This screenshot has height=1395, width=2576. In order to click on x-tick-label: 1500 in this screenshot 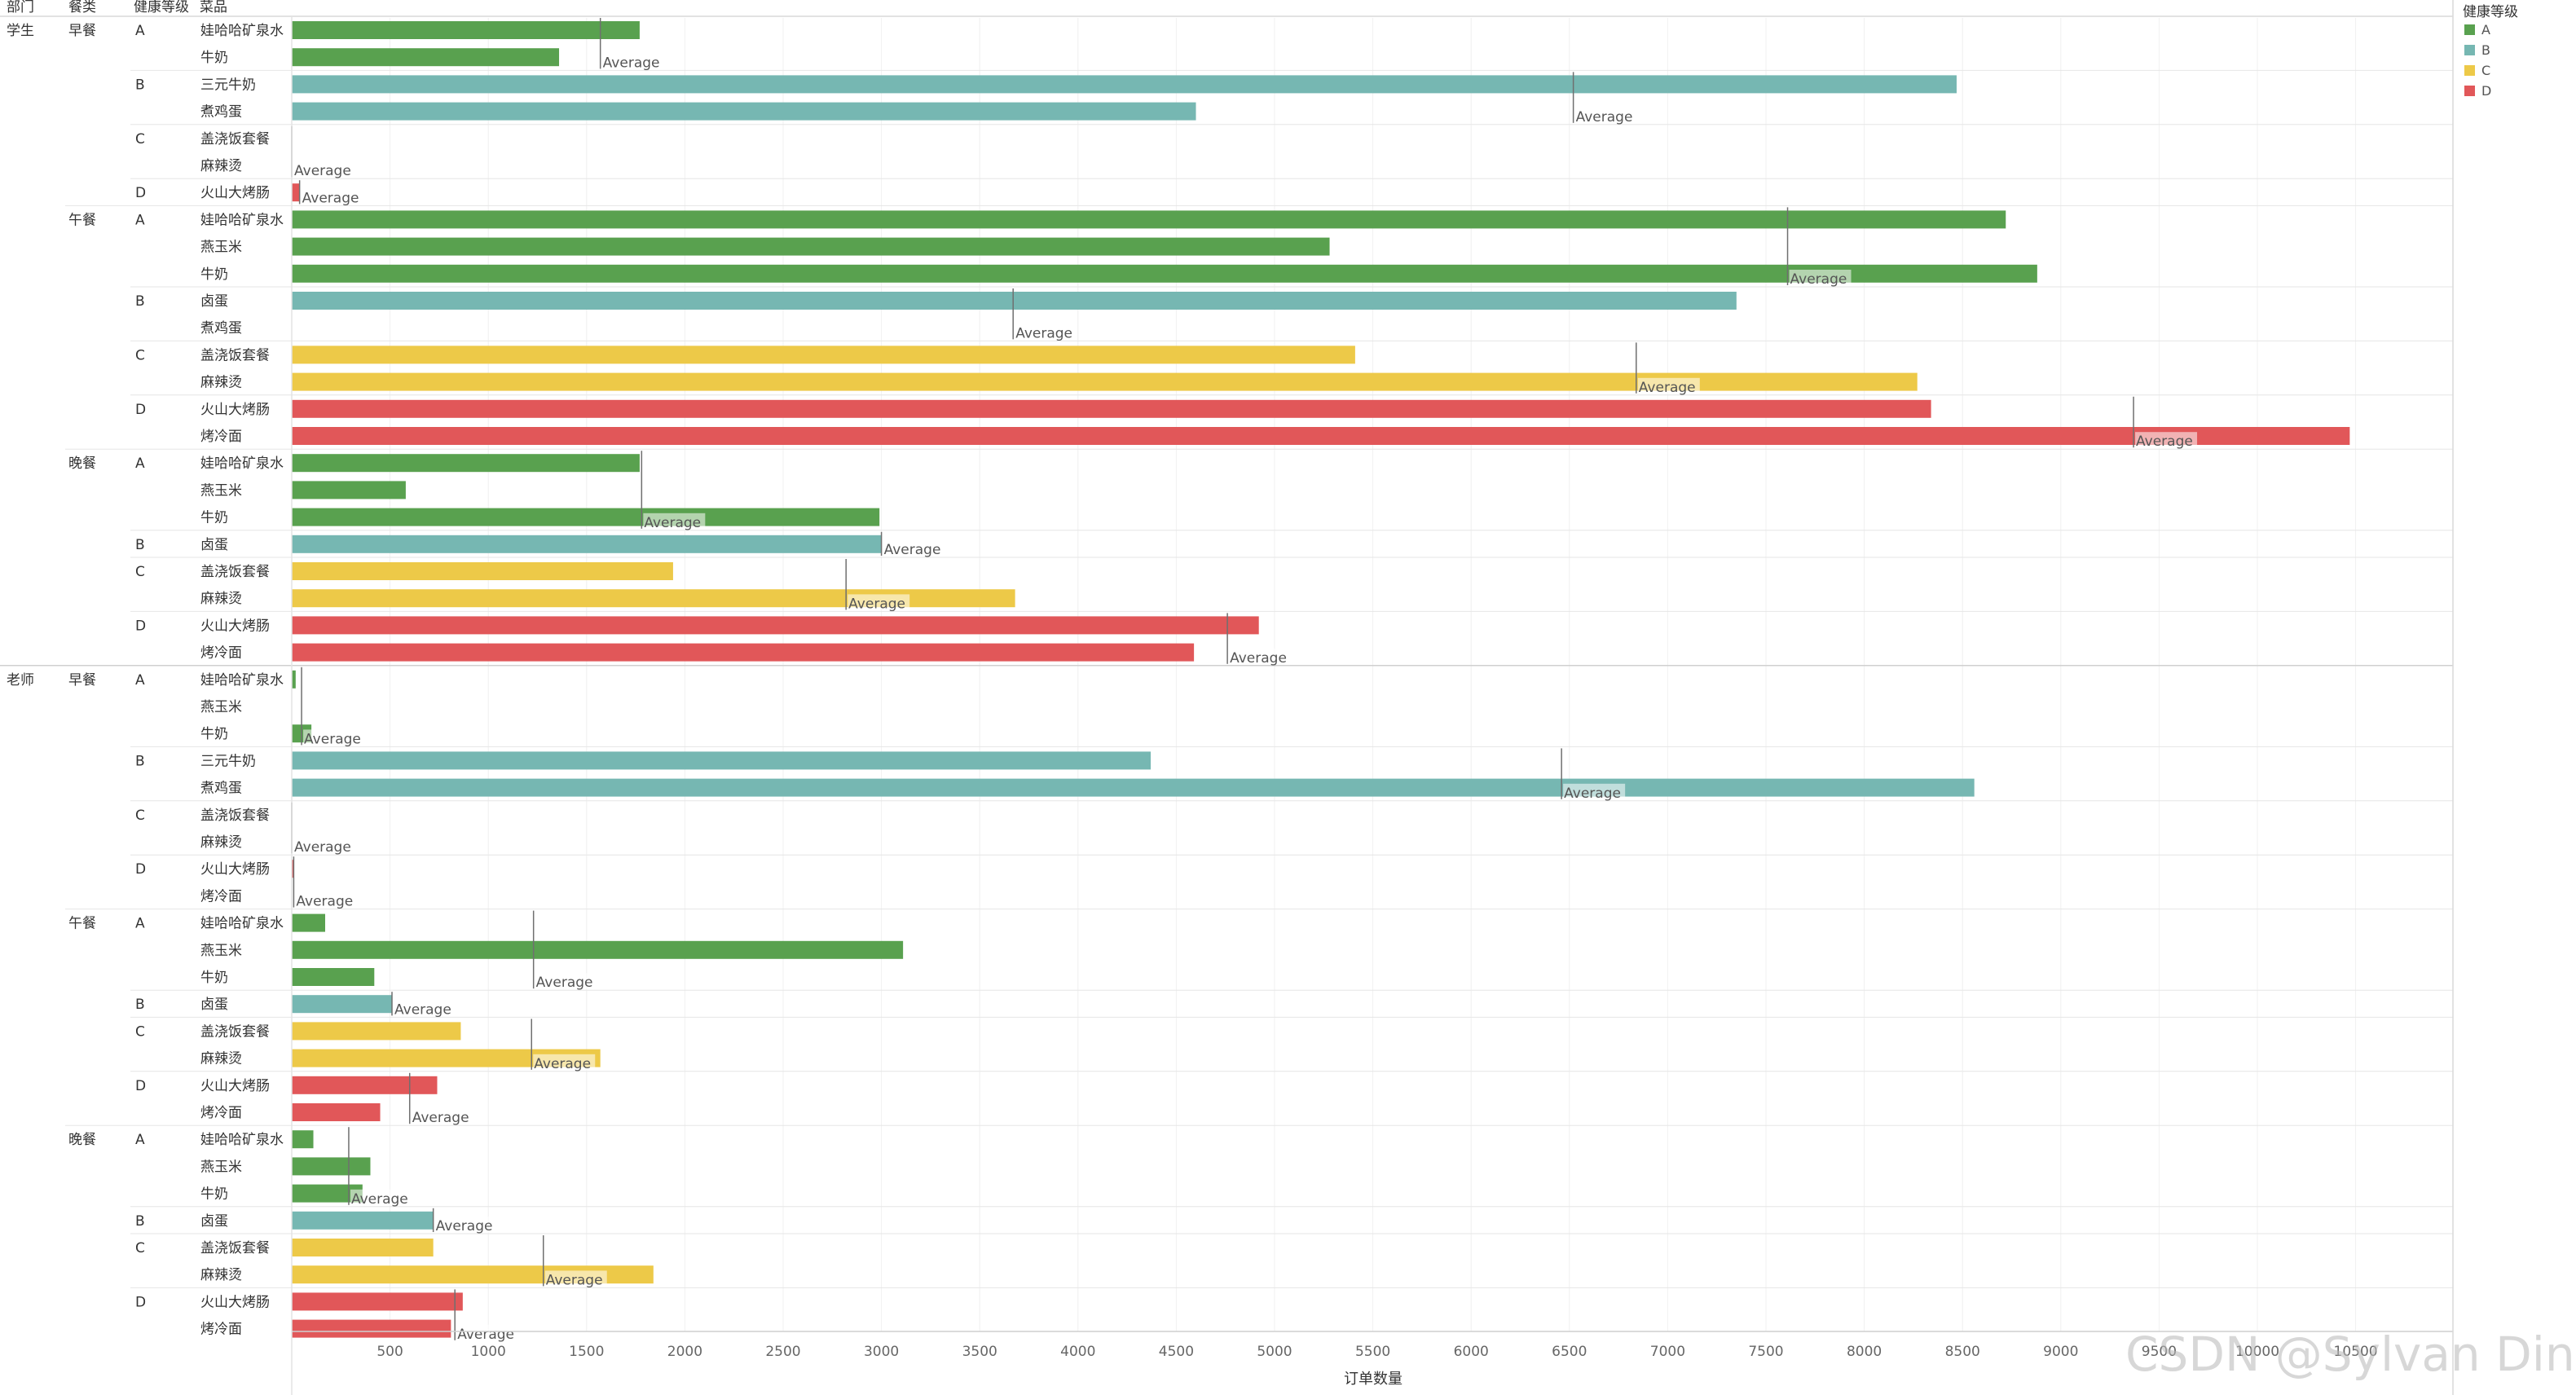, I will do `click(587, 1352)`.